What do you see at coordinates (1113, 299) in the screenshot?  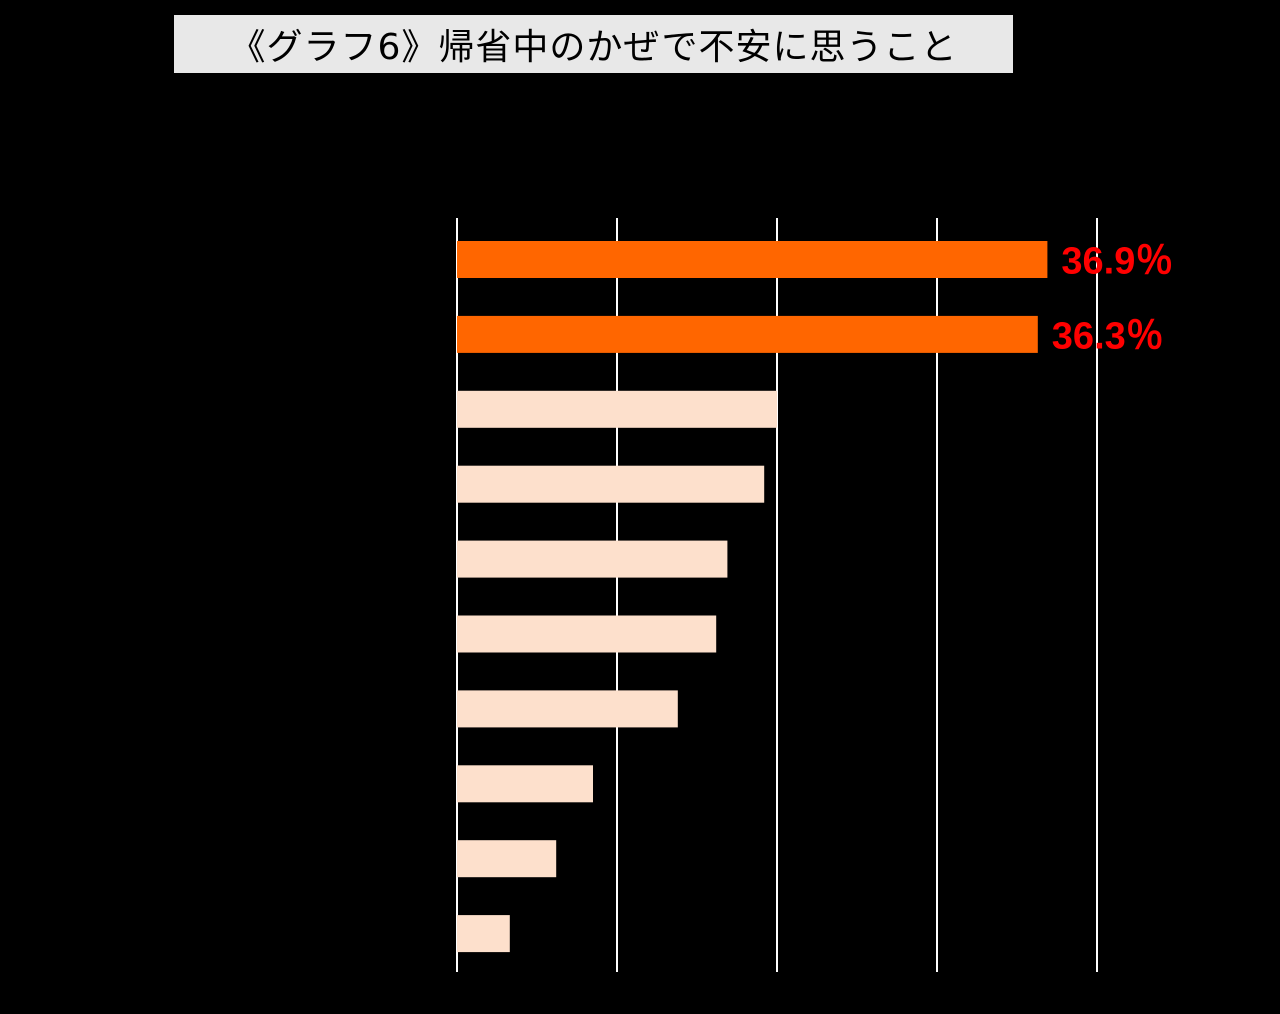 I see `value-labels: 36.9％ 36.3％` at bounding box center [1113, 299].